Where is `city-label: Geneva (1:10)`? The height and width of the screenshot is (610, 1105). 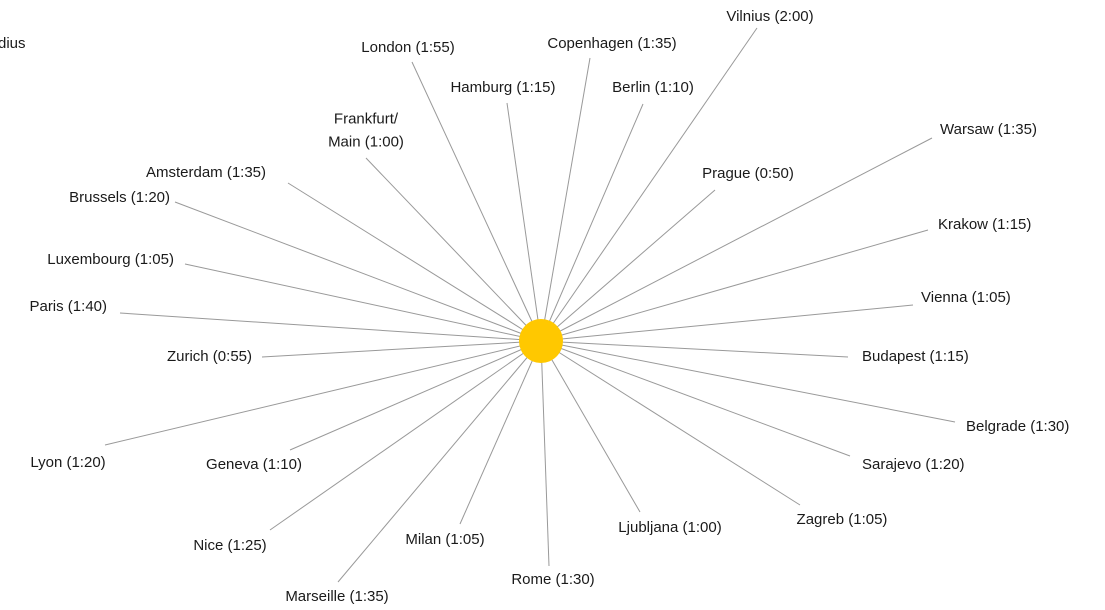
city-label: Geneva (1:10) is located at coordinates (254, 464).